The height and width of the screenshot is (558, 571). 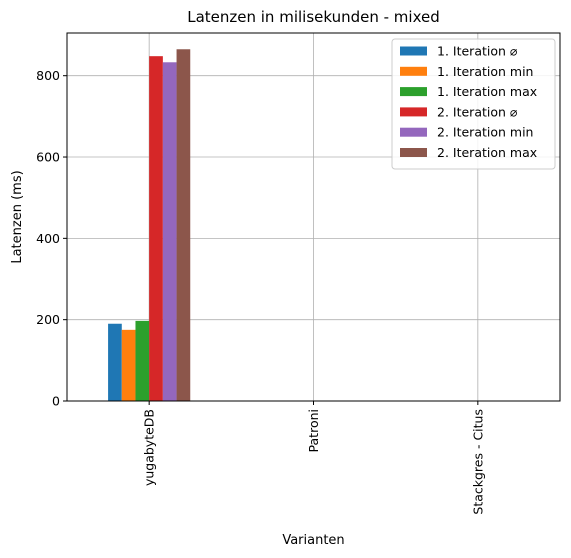 What do you see at coordinates (17, 216) in the screenshot?
I see `y-axis-label: Latenzen (ms)` at bounding box center [17, 216].